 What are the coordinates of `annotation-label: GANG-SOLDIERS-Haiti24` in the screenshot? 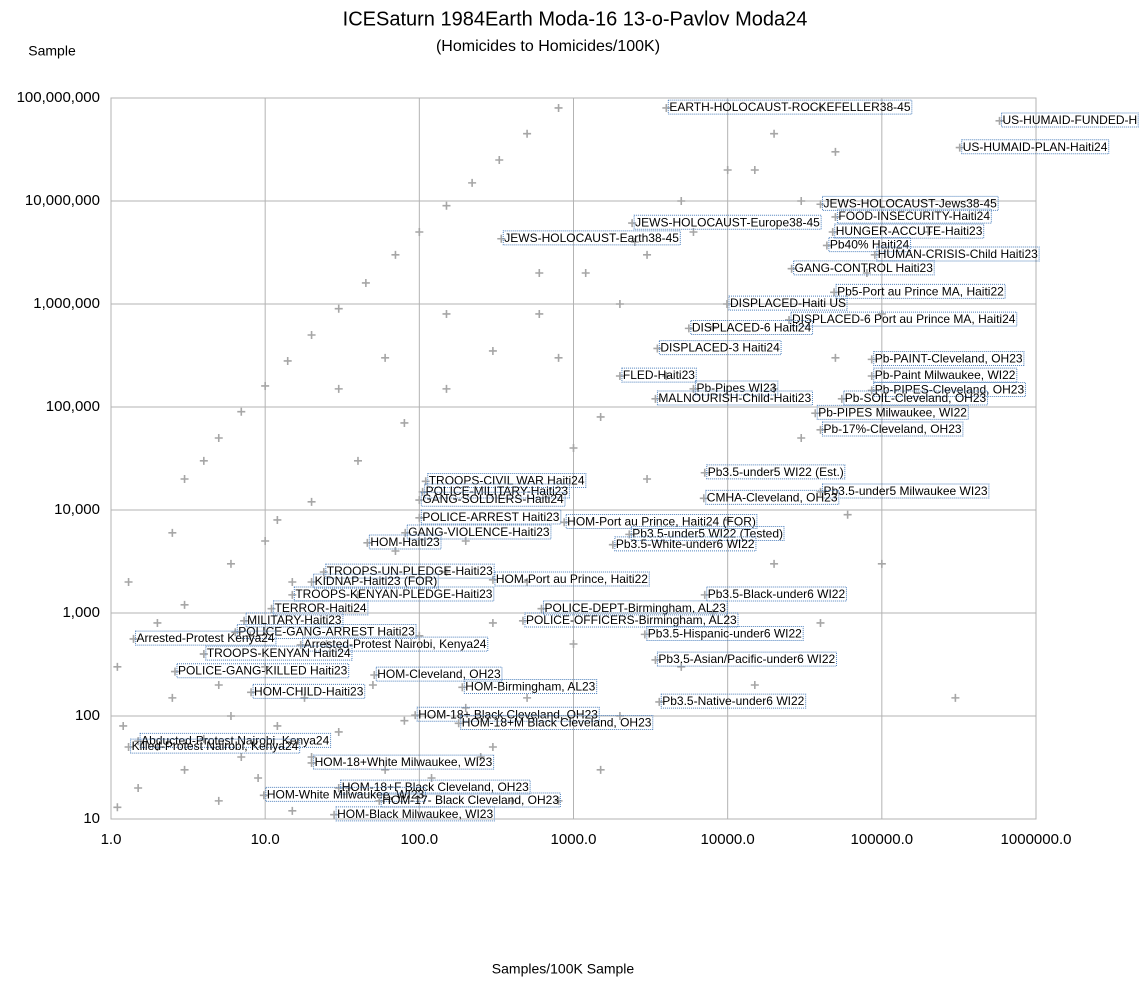 It's located at (493, 499).